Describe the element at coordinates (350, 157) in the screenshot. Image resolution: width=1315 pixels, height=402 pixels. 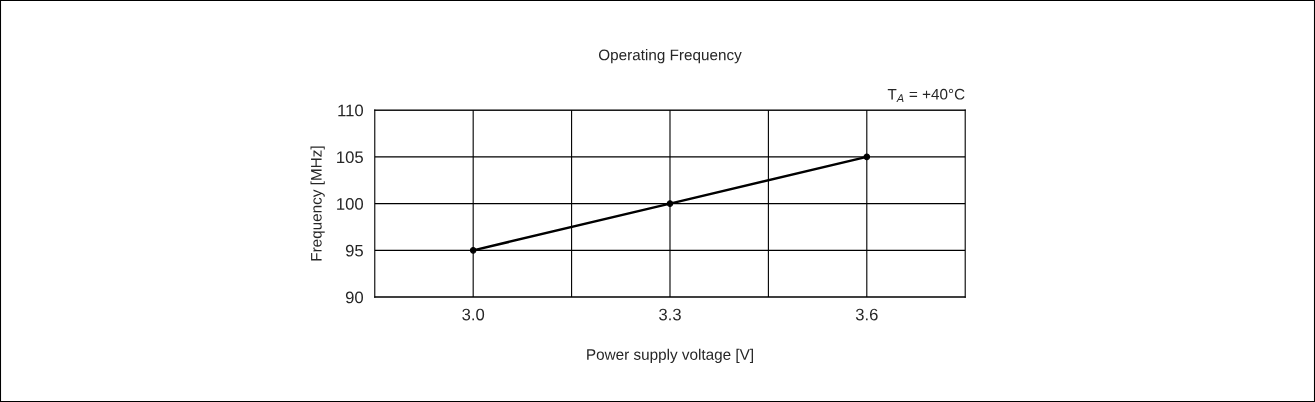
I see `y-tick-label: 105` at that location.